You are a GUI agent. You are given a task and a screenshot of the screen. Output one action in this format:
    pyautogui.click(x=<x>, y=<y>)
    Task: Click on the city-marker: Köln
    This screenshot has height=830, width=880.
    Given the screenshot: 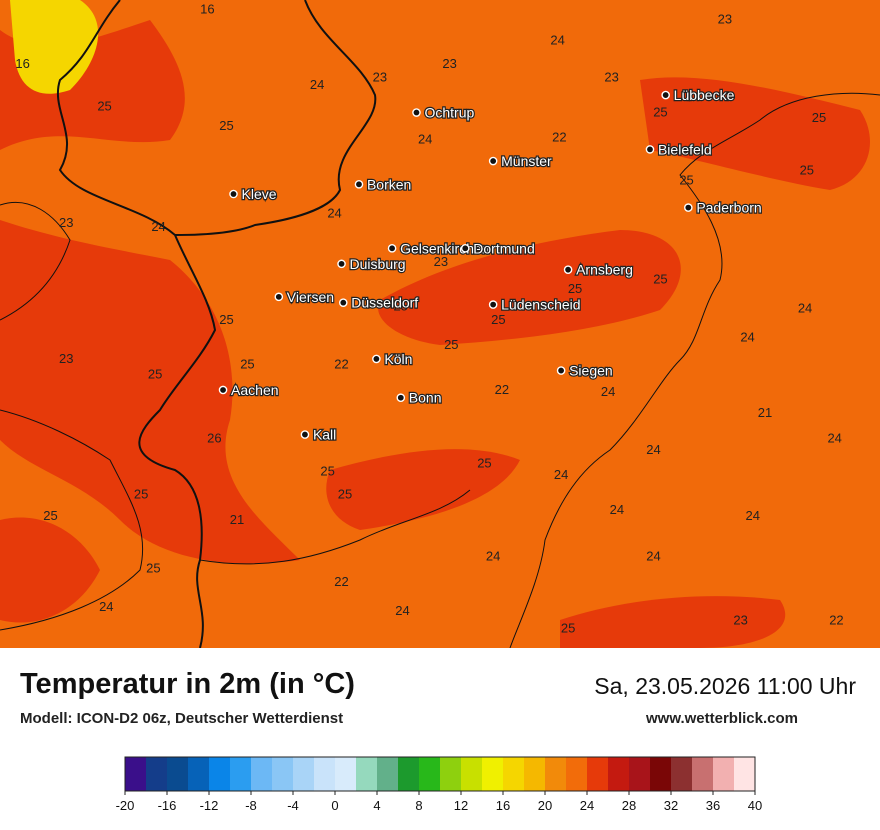 What is the action you would take?
    pyautogui.click(x=393, y=359)
    